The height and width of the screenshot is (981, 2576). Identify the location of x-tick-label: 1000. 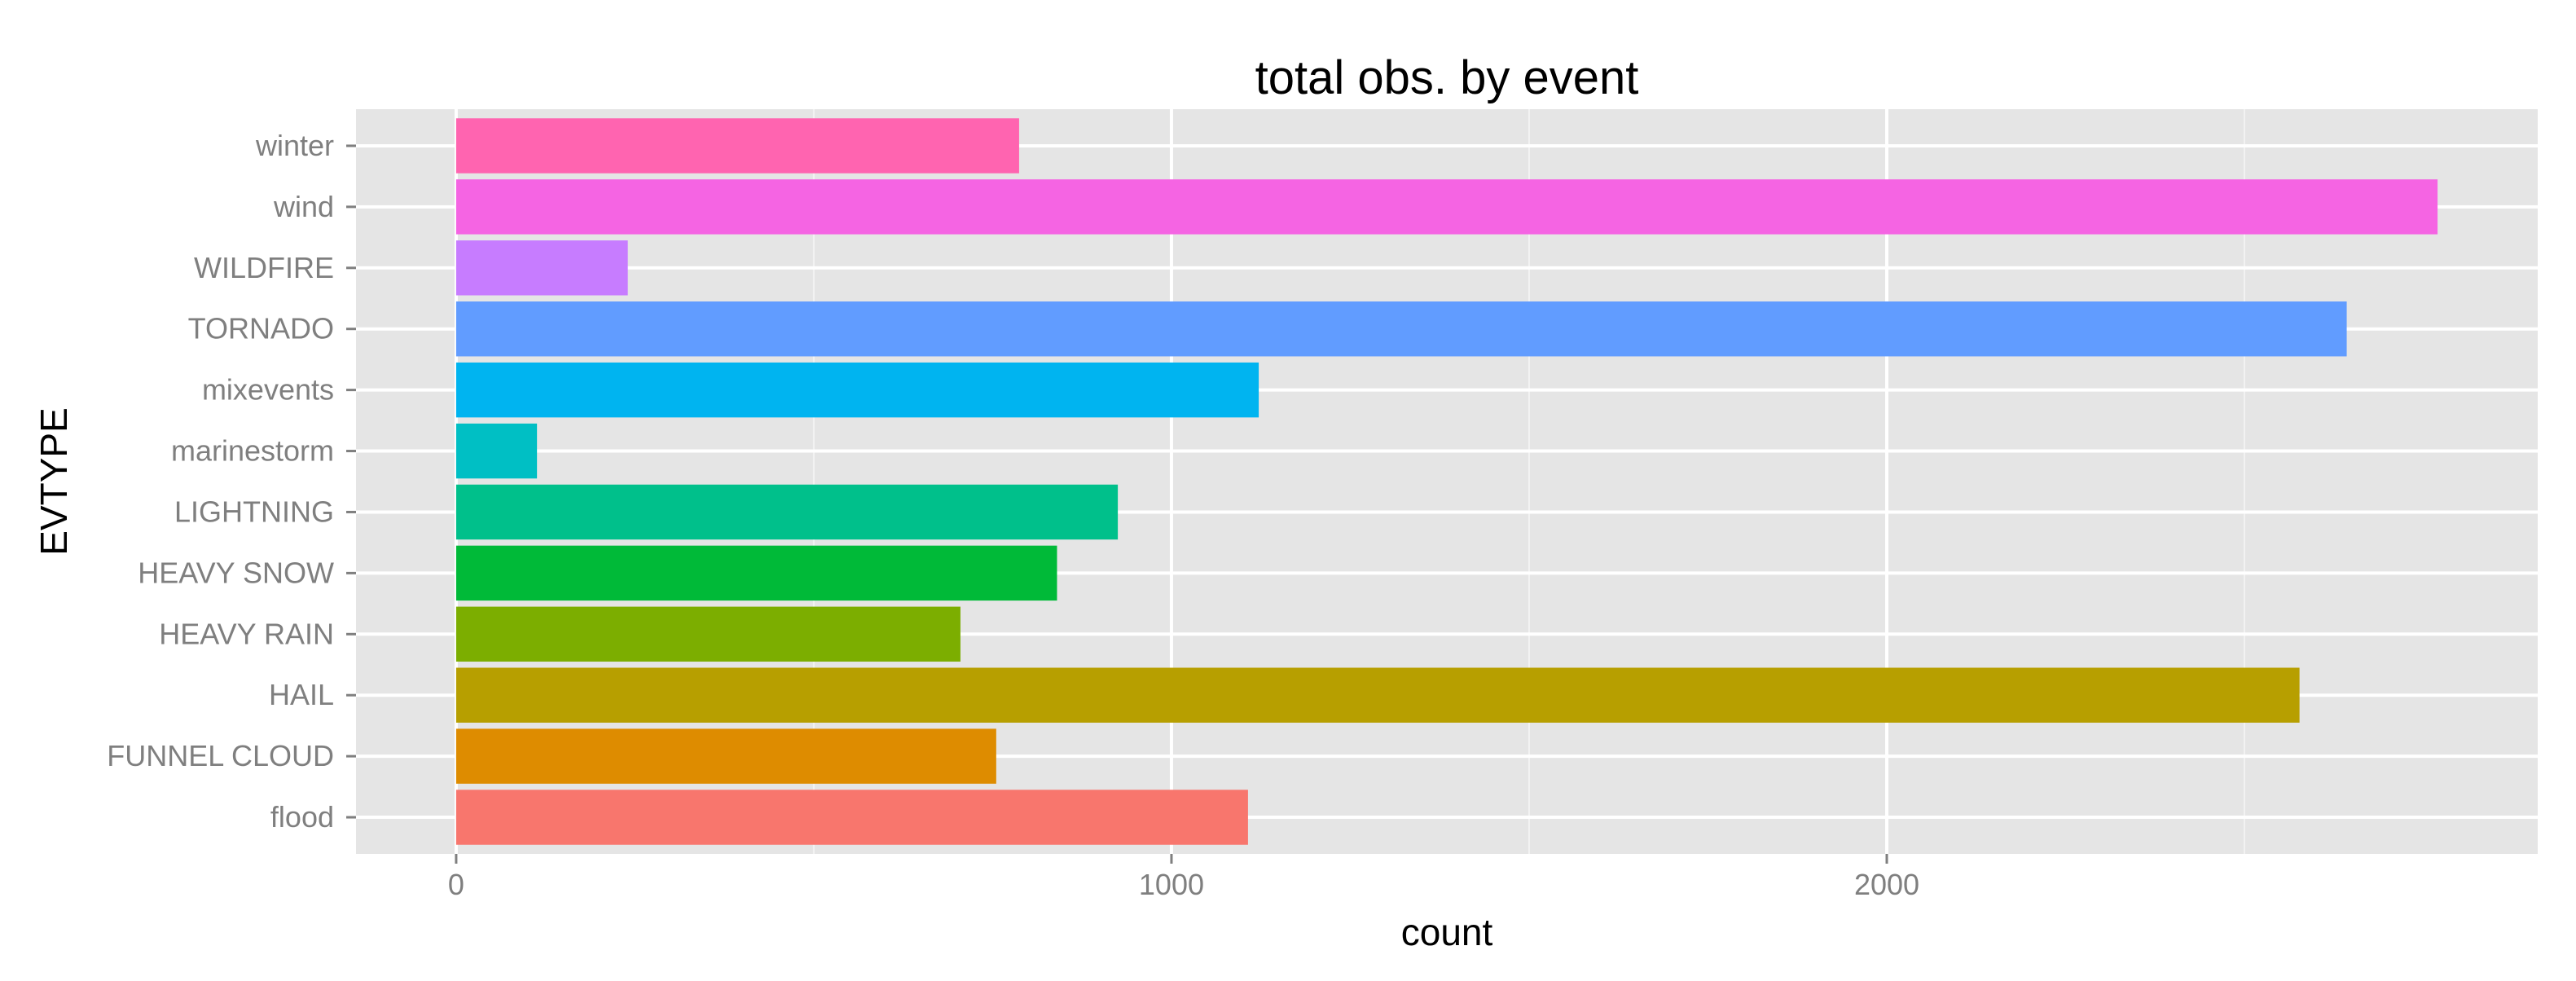
(1171, 884).